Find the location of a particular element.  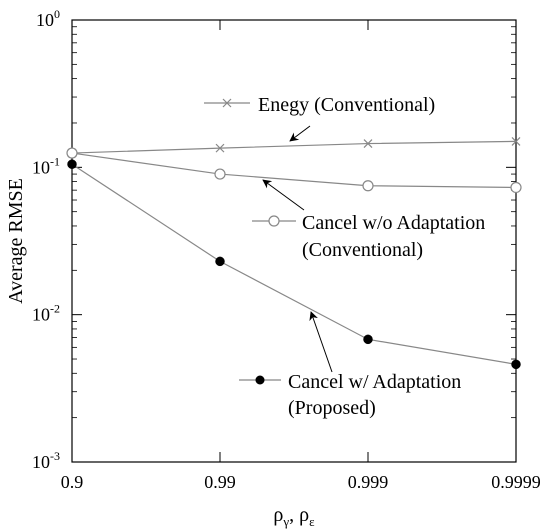

y-tick-label-exponent: -1 is located at coordinates (55, 161).